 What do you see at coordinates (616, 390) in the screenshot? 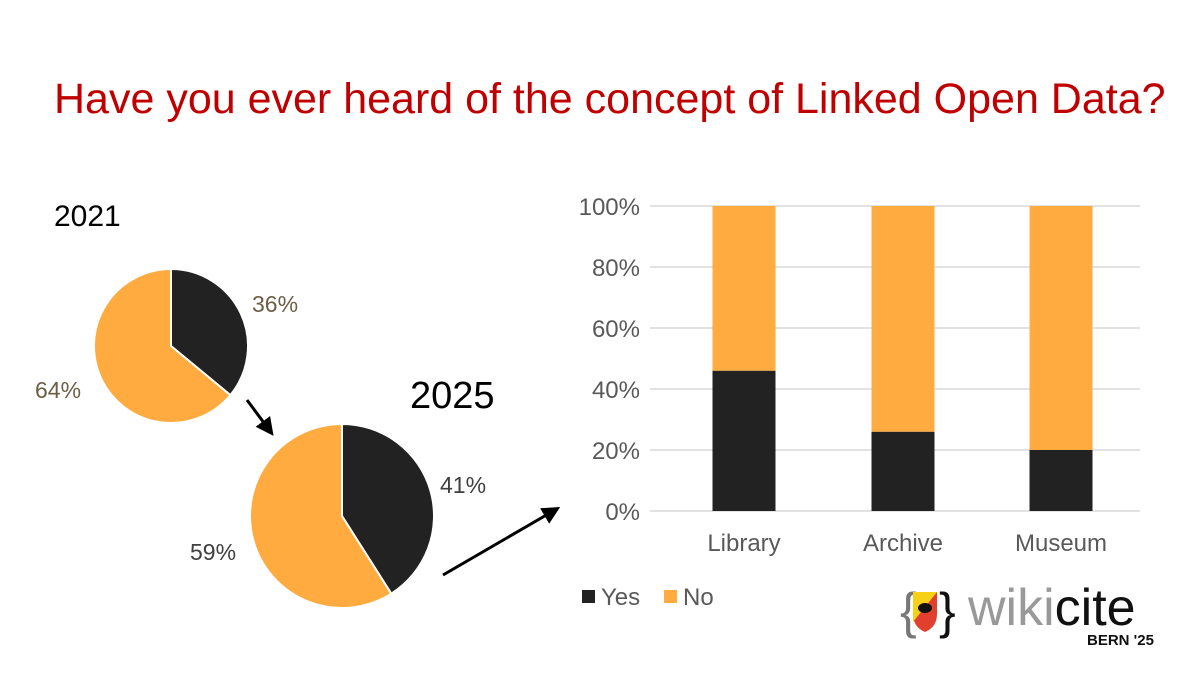
I see `y-tick-label: 40%` at bounding box center [616, 390].